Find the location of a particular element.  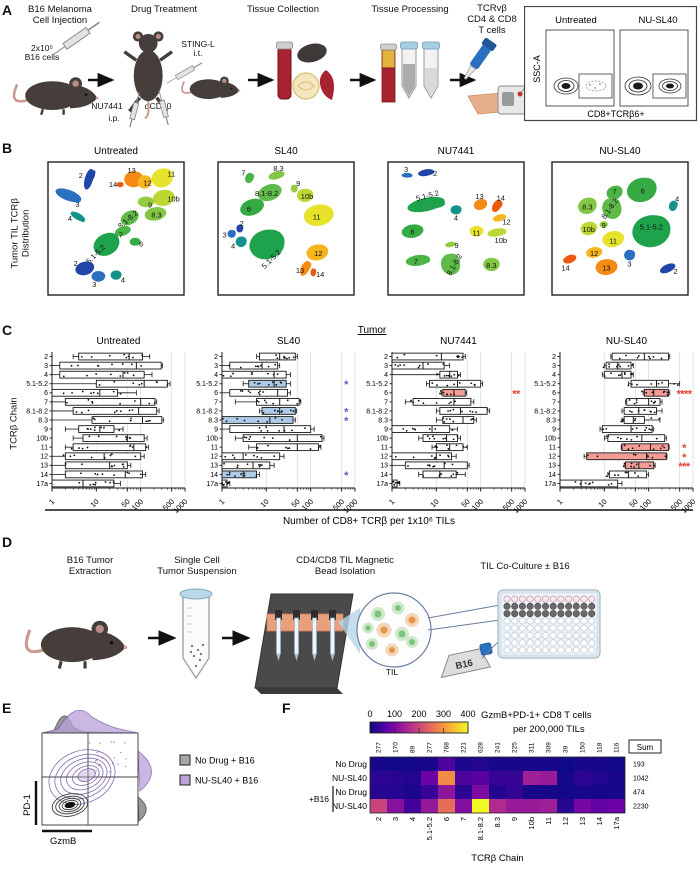

chain-label: 11 is located at coordinates (214, 448).